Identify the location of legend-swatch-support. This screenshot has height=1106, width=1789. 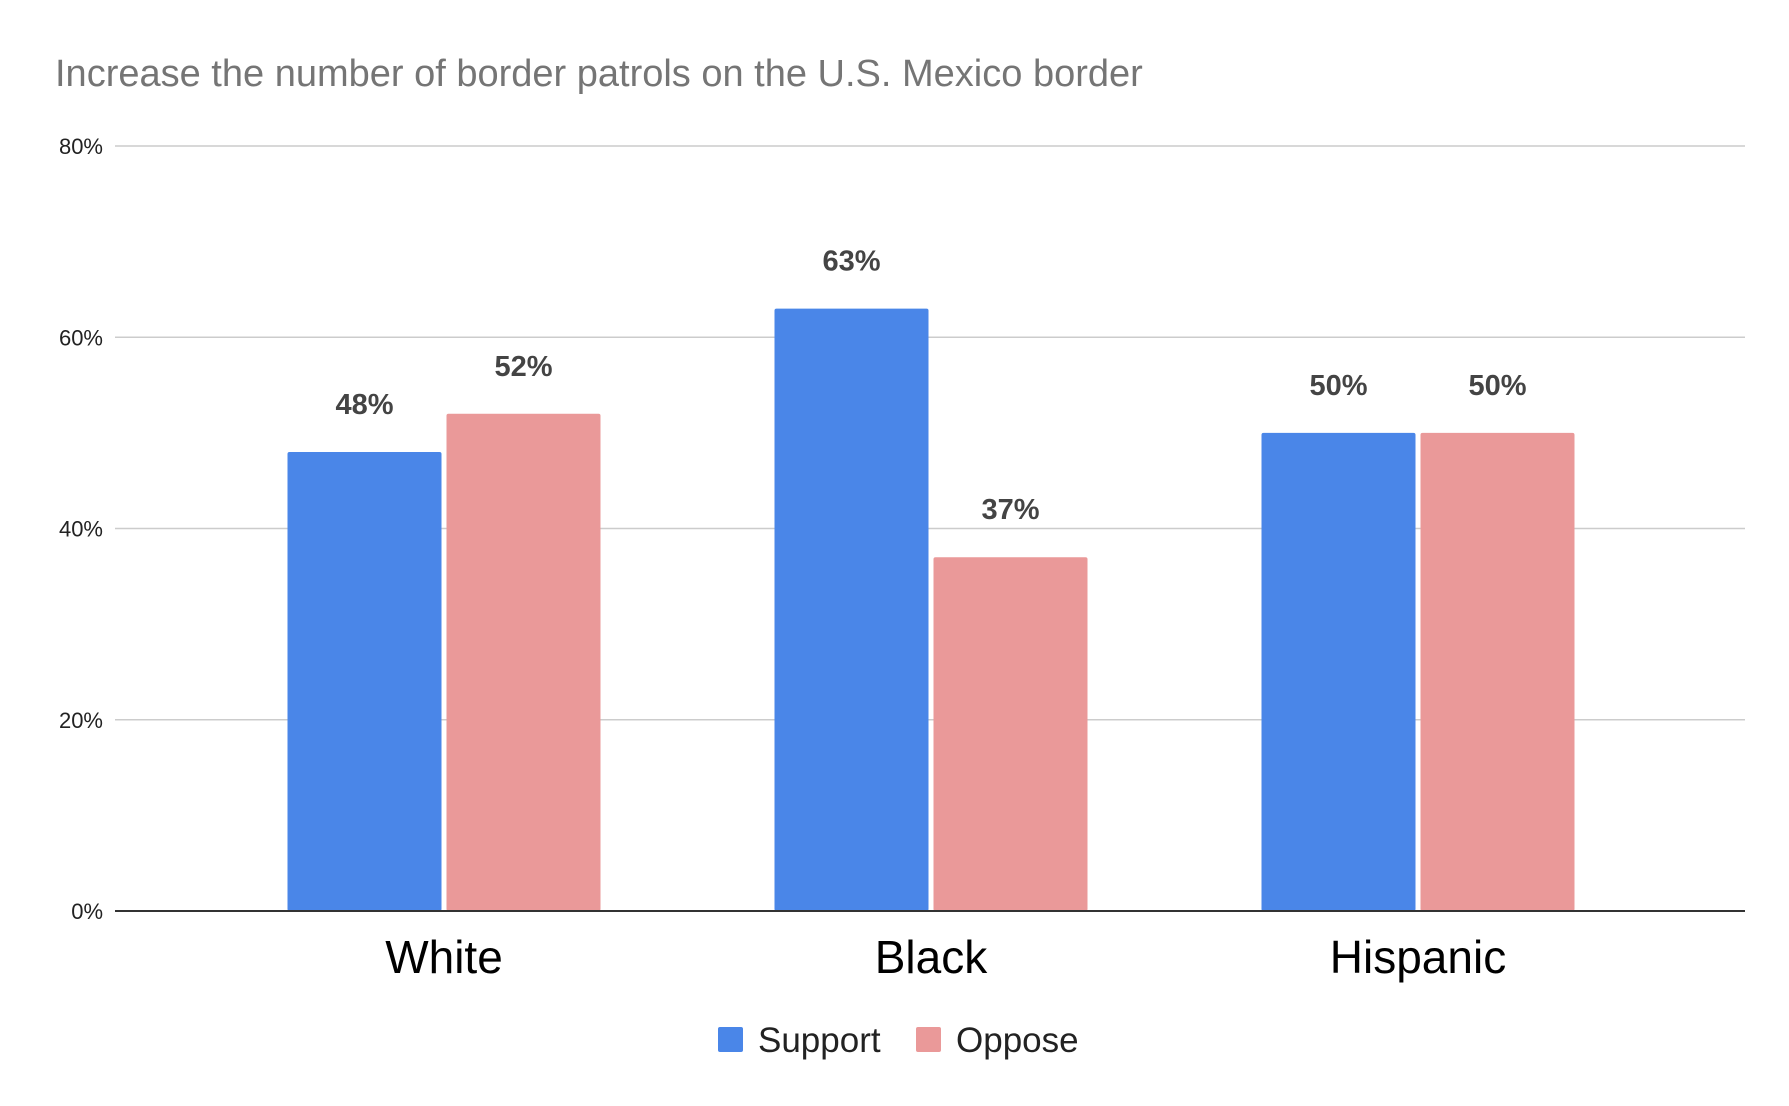
(730, 1039).